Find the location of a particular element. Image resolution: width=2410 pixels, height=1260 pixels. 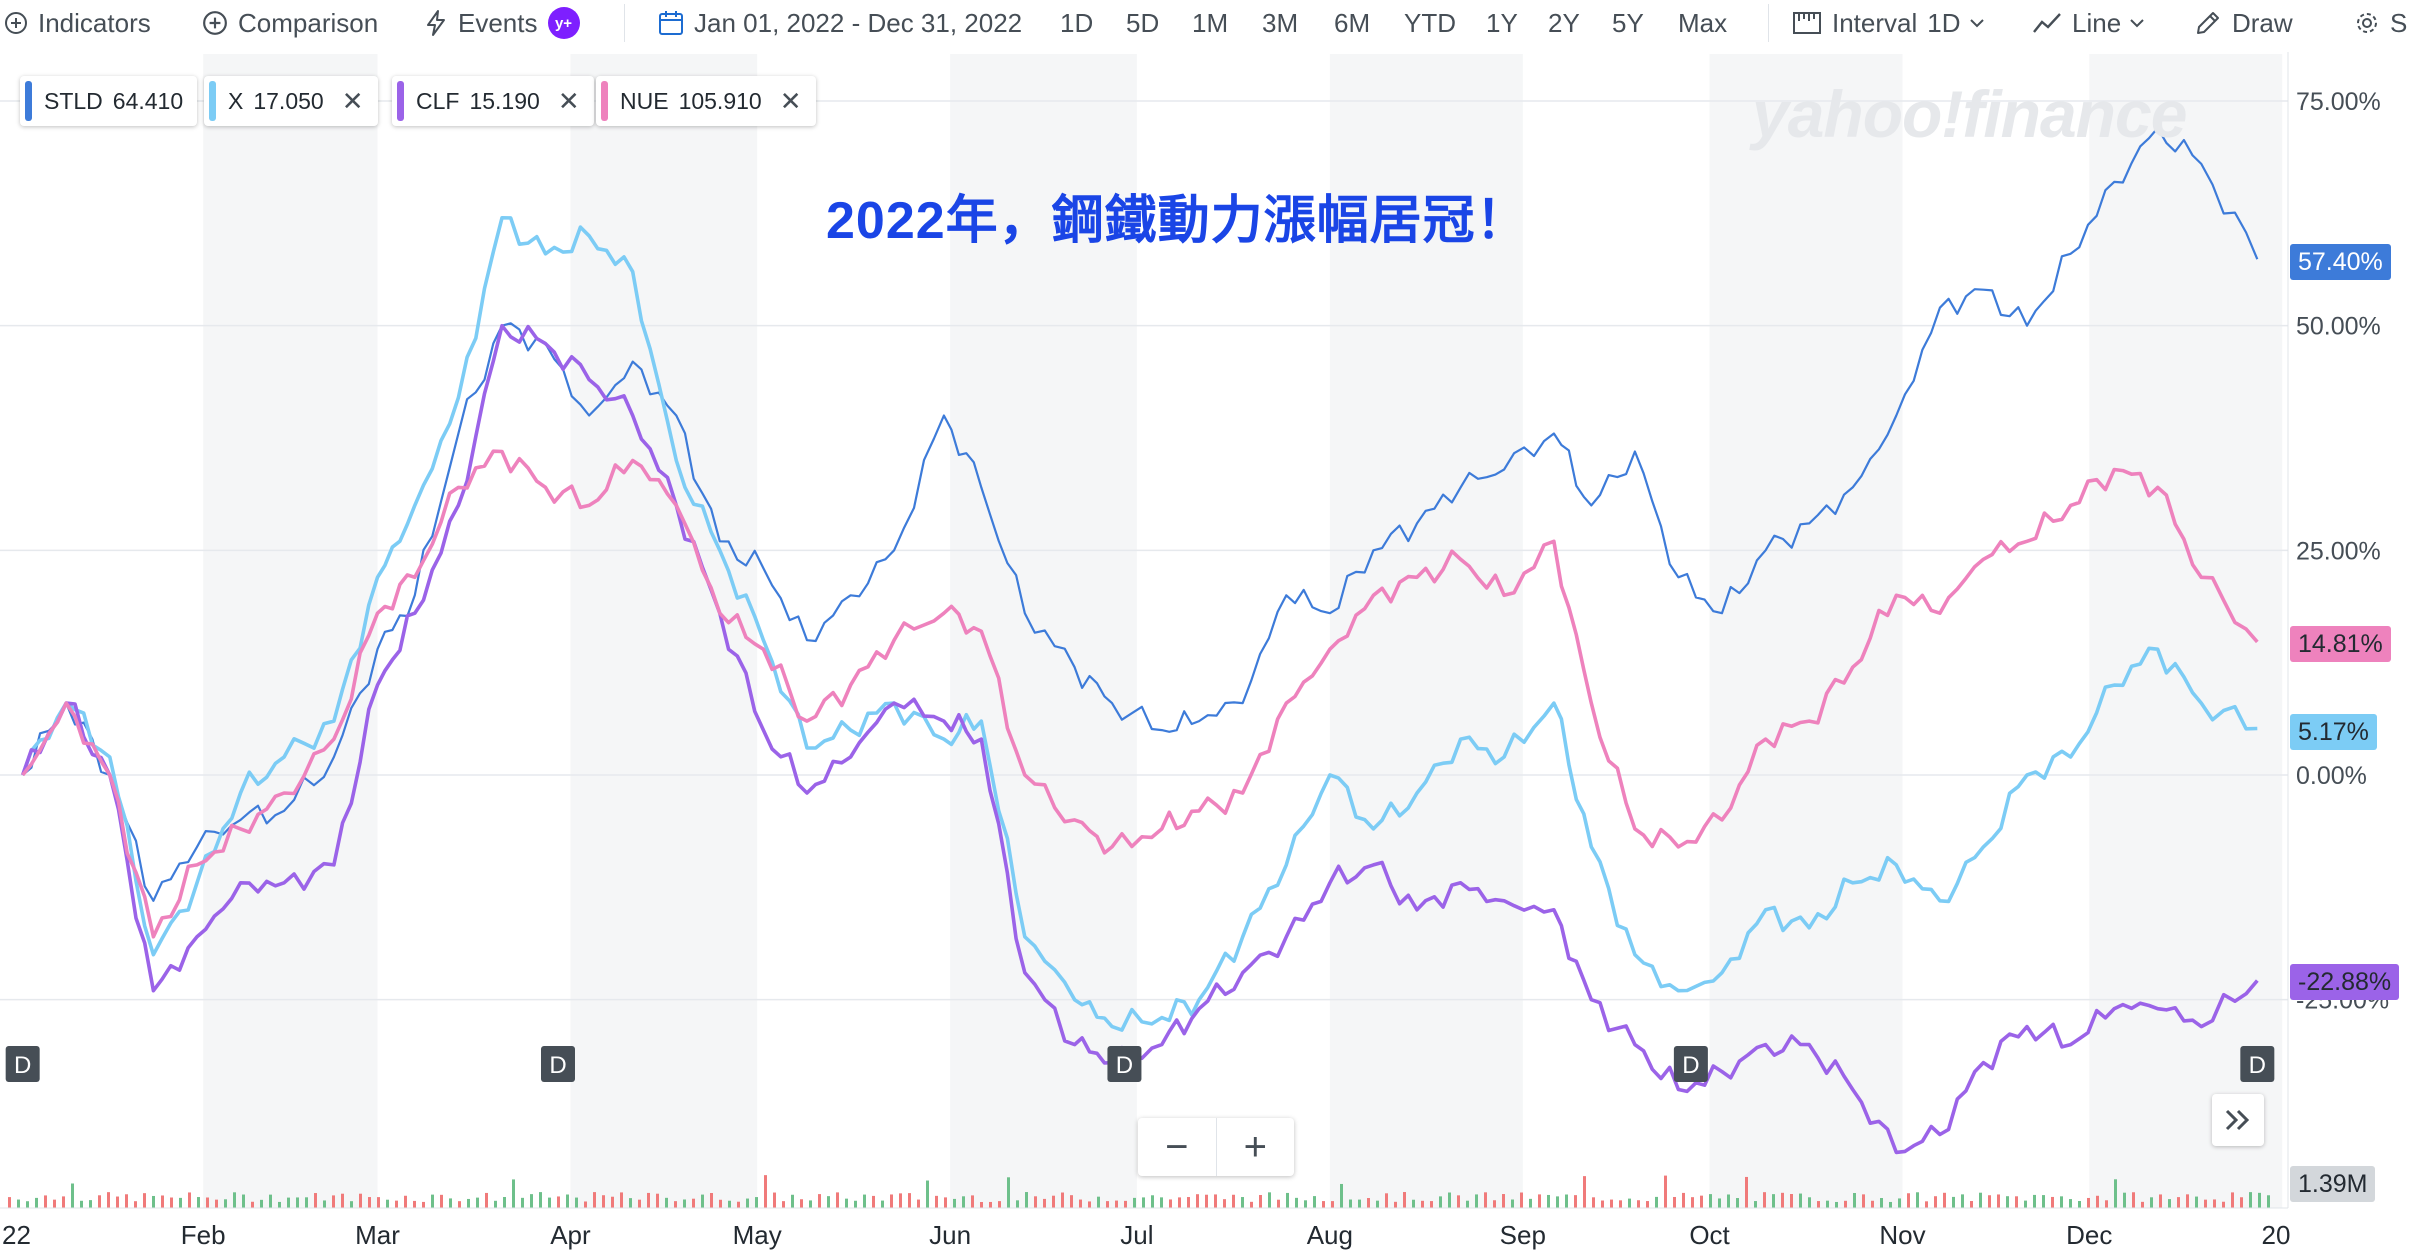

zoom-out-button: − is located at coordinates (1177, 1146).